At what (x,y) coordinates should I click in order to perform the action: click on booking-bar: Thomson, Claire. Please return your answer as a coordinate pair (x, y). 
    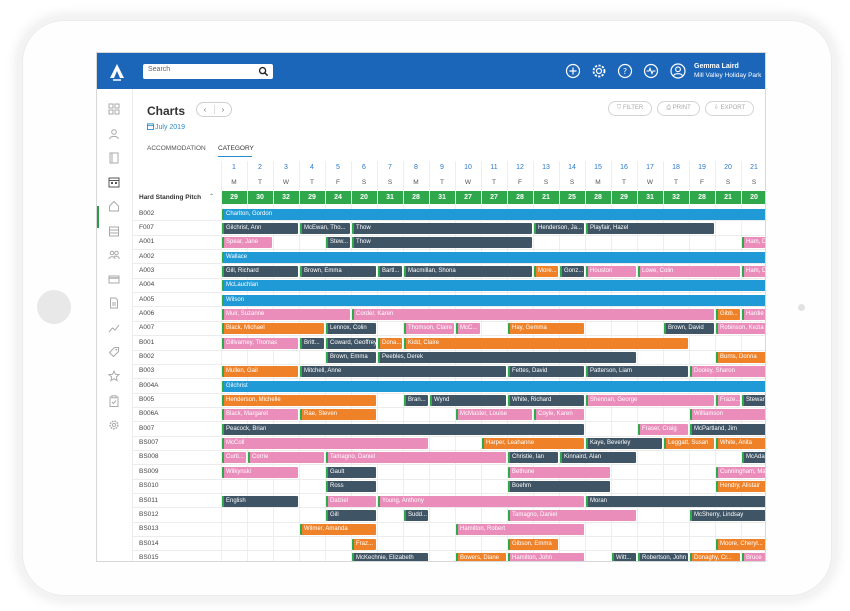
    Looking at the image, I should click on (429, 329).